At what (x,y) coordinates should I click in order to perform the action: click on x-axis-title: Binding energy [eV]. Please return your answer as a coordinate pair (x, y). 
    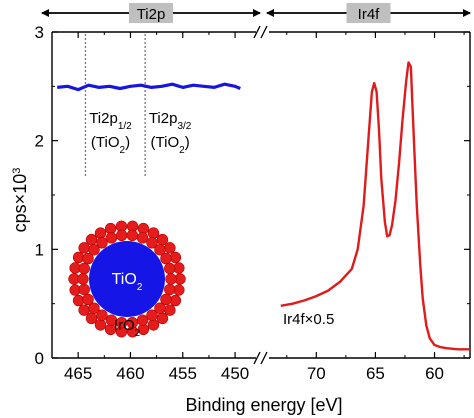
    Looking at the image, I should click on (263, 405).